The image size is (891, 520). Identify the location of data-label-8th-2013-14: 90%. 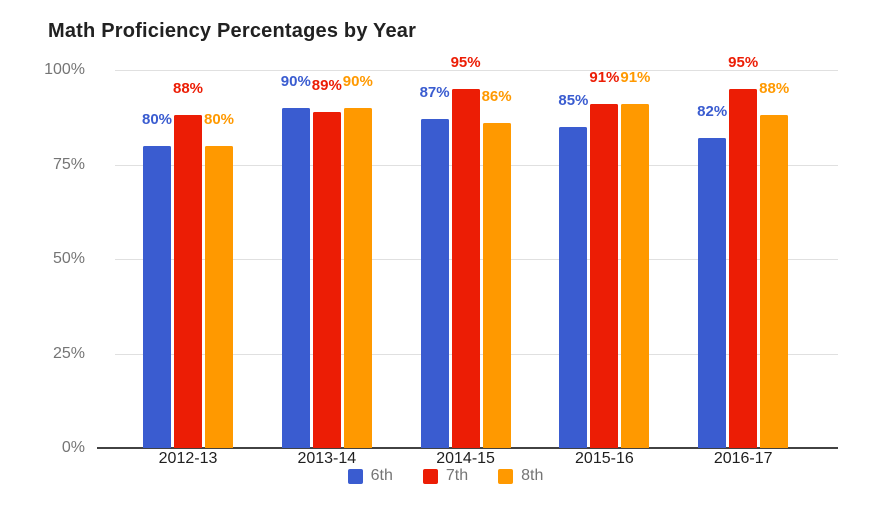
(357, 81).